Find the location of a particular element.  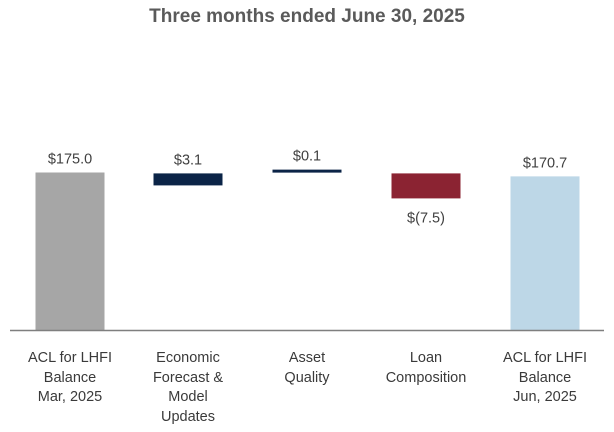

category-label-economic-forecast: Economic Forecast & Model Updates is located at coordinates (188, 387).